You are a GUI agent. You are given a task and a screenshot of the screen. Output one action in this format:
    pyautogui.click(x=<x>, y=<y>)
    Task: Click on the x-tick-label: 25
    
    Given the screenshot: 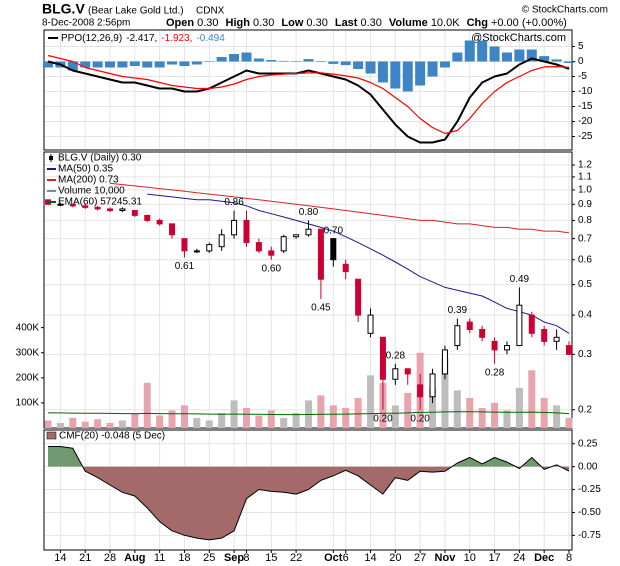 What is the action you would take?
    pyautogui.click(x=209, y=558)
    